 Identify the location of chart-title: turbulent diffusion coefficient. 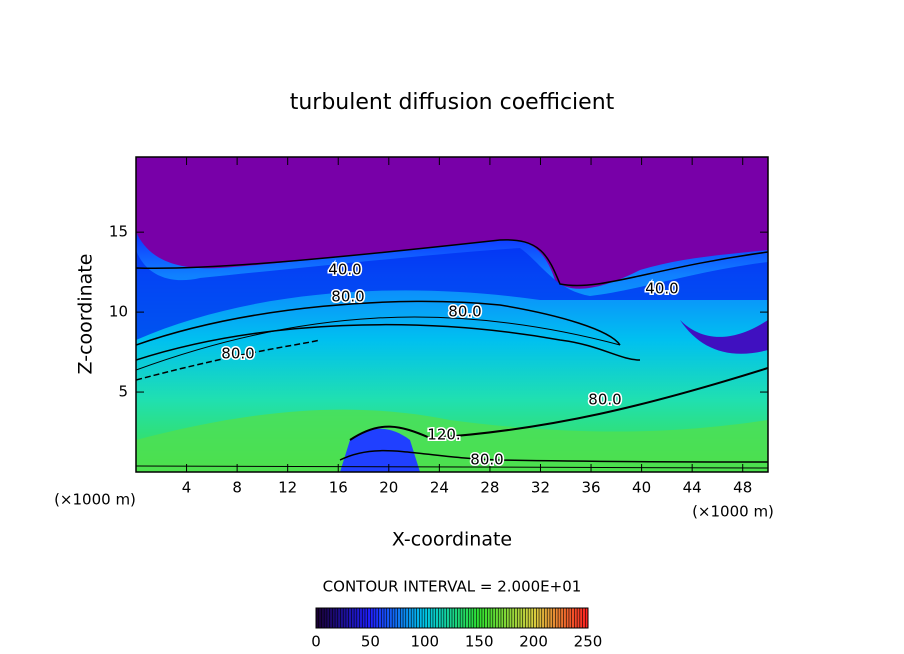
(452, 102).